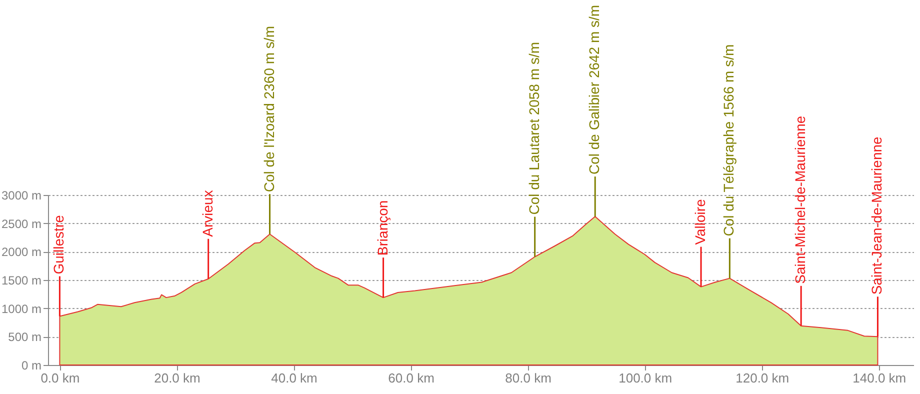  I want to click on y-tick-label: 2500 m, so click(21, 223).